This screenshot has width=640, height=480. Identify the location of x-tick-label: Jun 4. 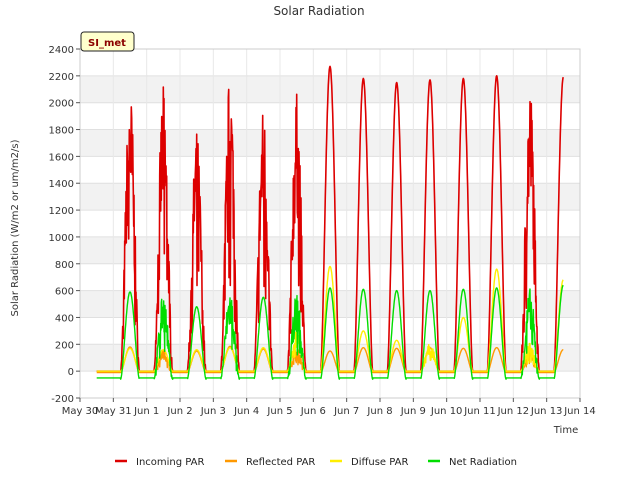
(246, 411).